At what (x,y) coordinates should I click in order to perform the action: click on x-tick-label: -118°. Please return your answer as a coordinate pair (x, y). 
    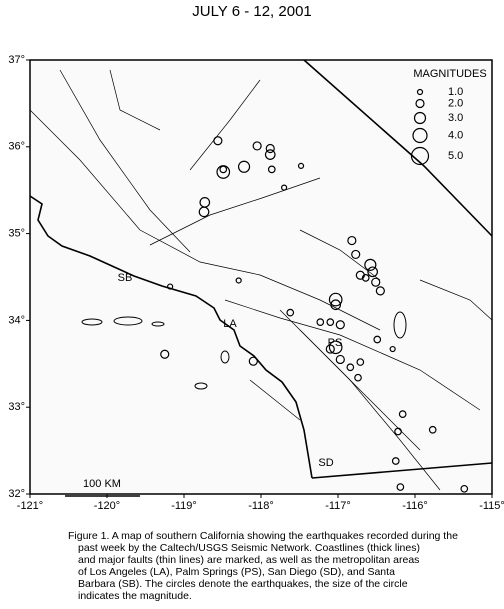
    Looking at the image, I should click on (261, 506).